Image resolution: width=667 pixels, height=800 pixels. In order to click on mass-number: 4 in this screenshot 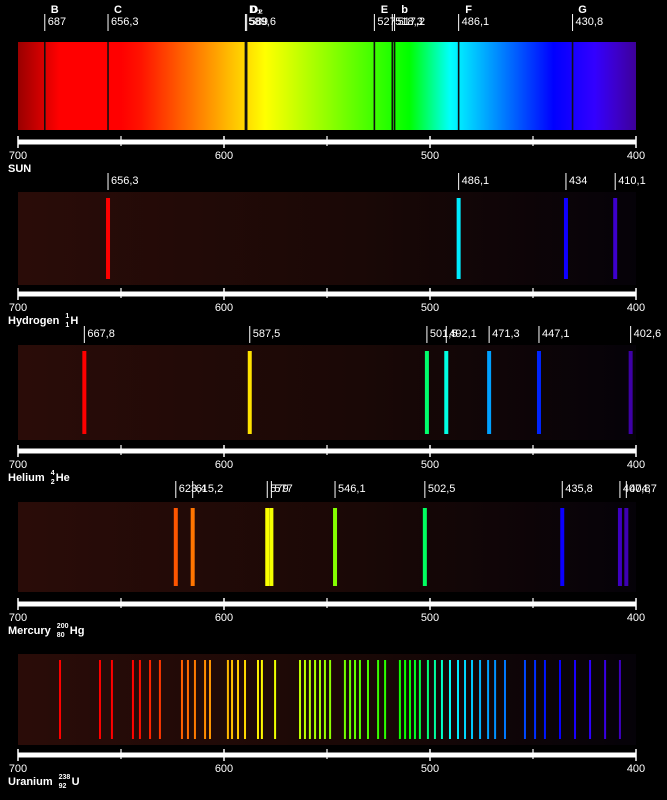, I will do `click(53, 473)`.